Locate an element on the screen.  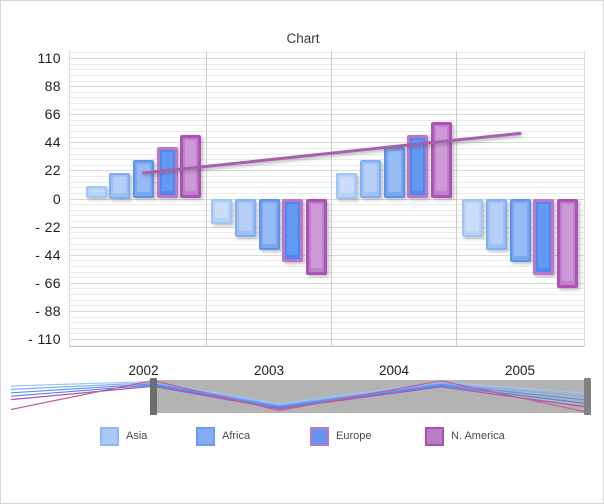
bar-africa-2003 is located at coordinates (269, 224).